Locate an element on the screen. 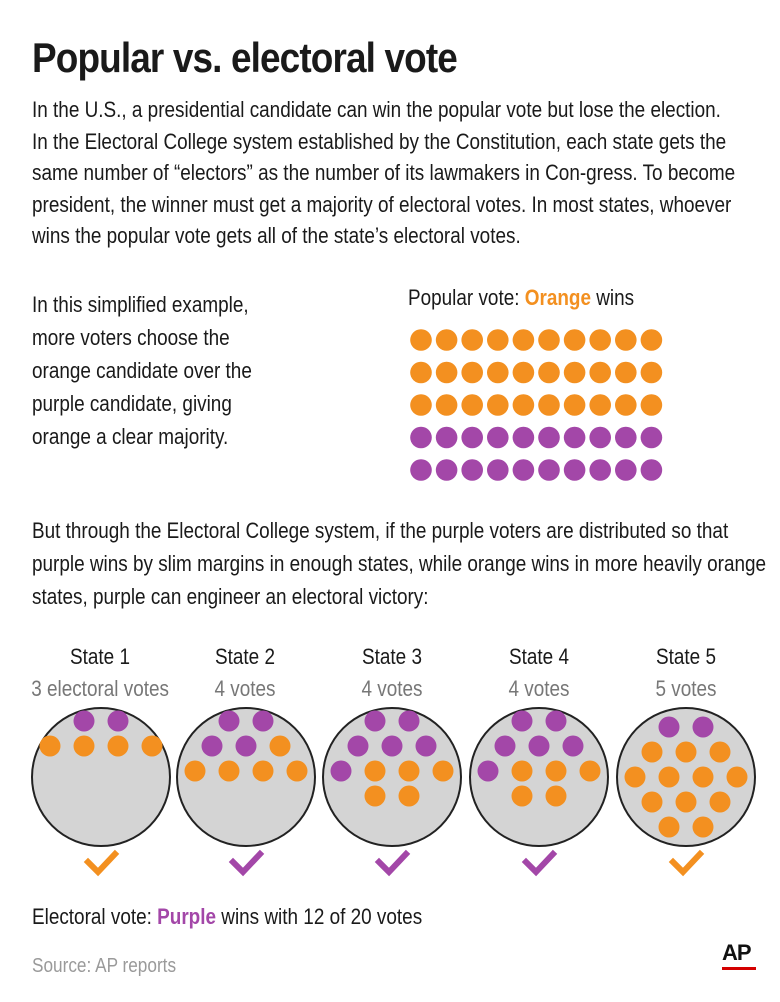 This screenshot has width=780, height=1002. state-name: State 4 is located at coordinates (539, 656).